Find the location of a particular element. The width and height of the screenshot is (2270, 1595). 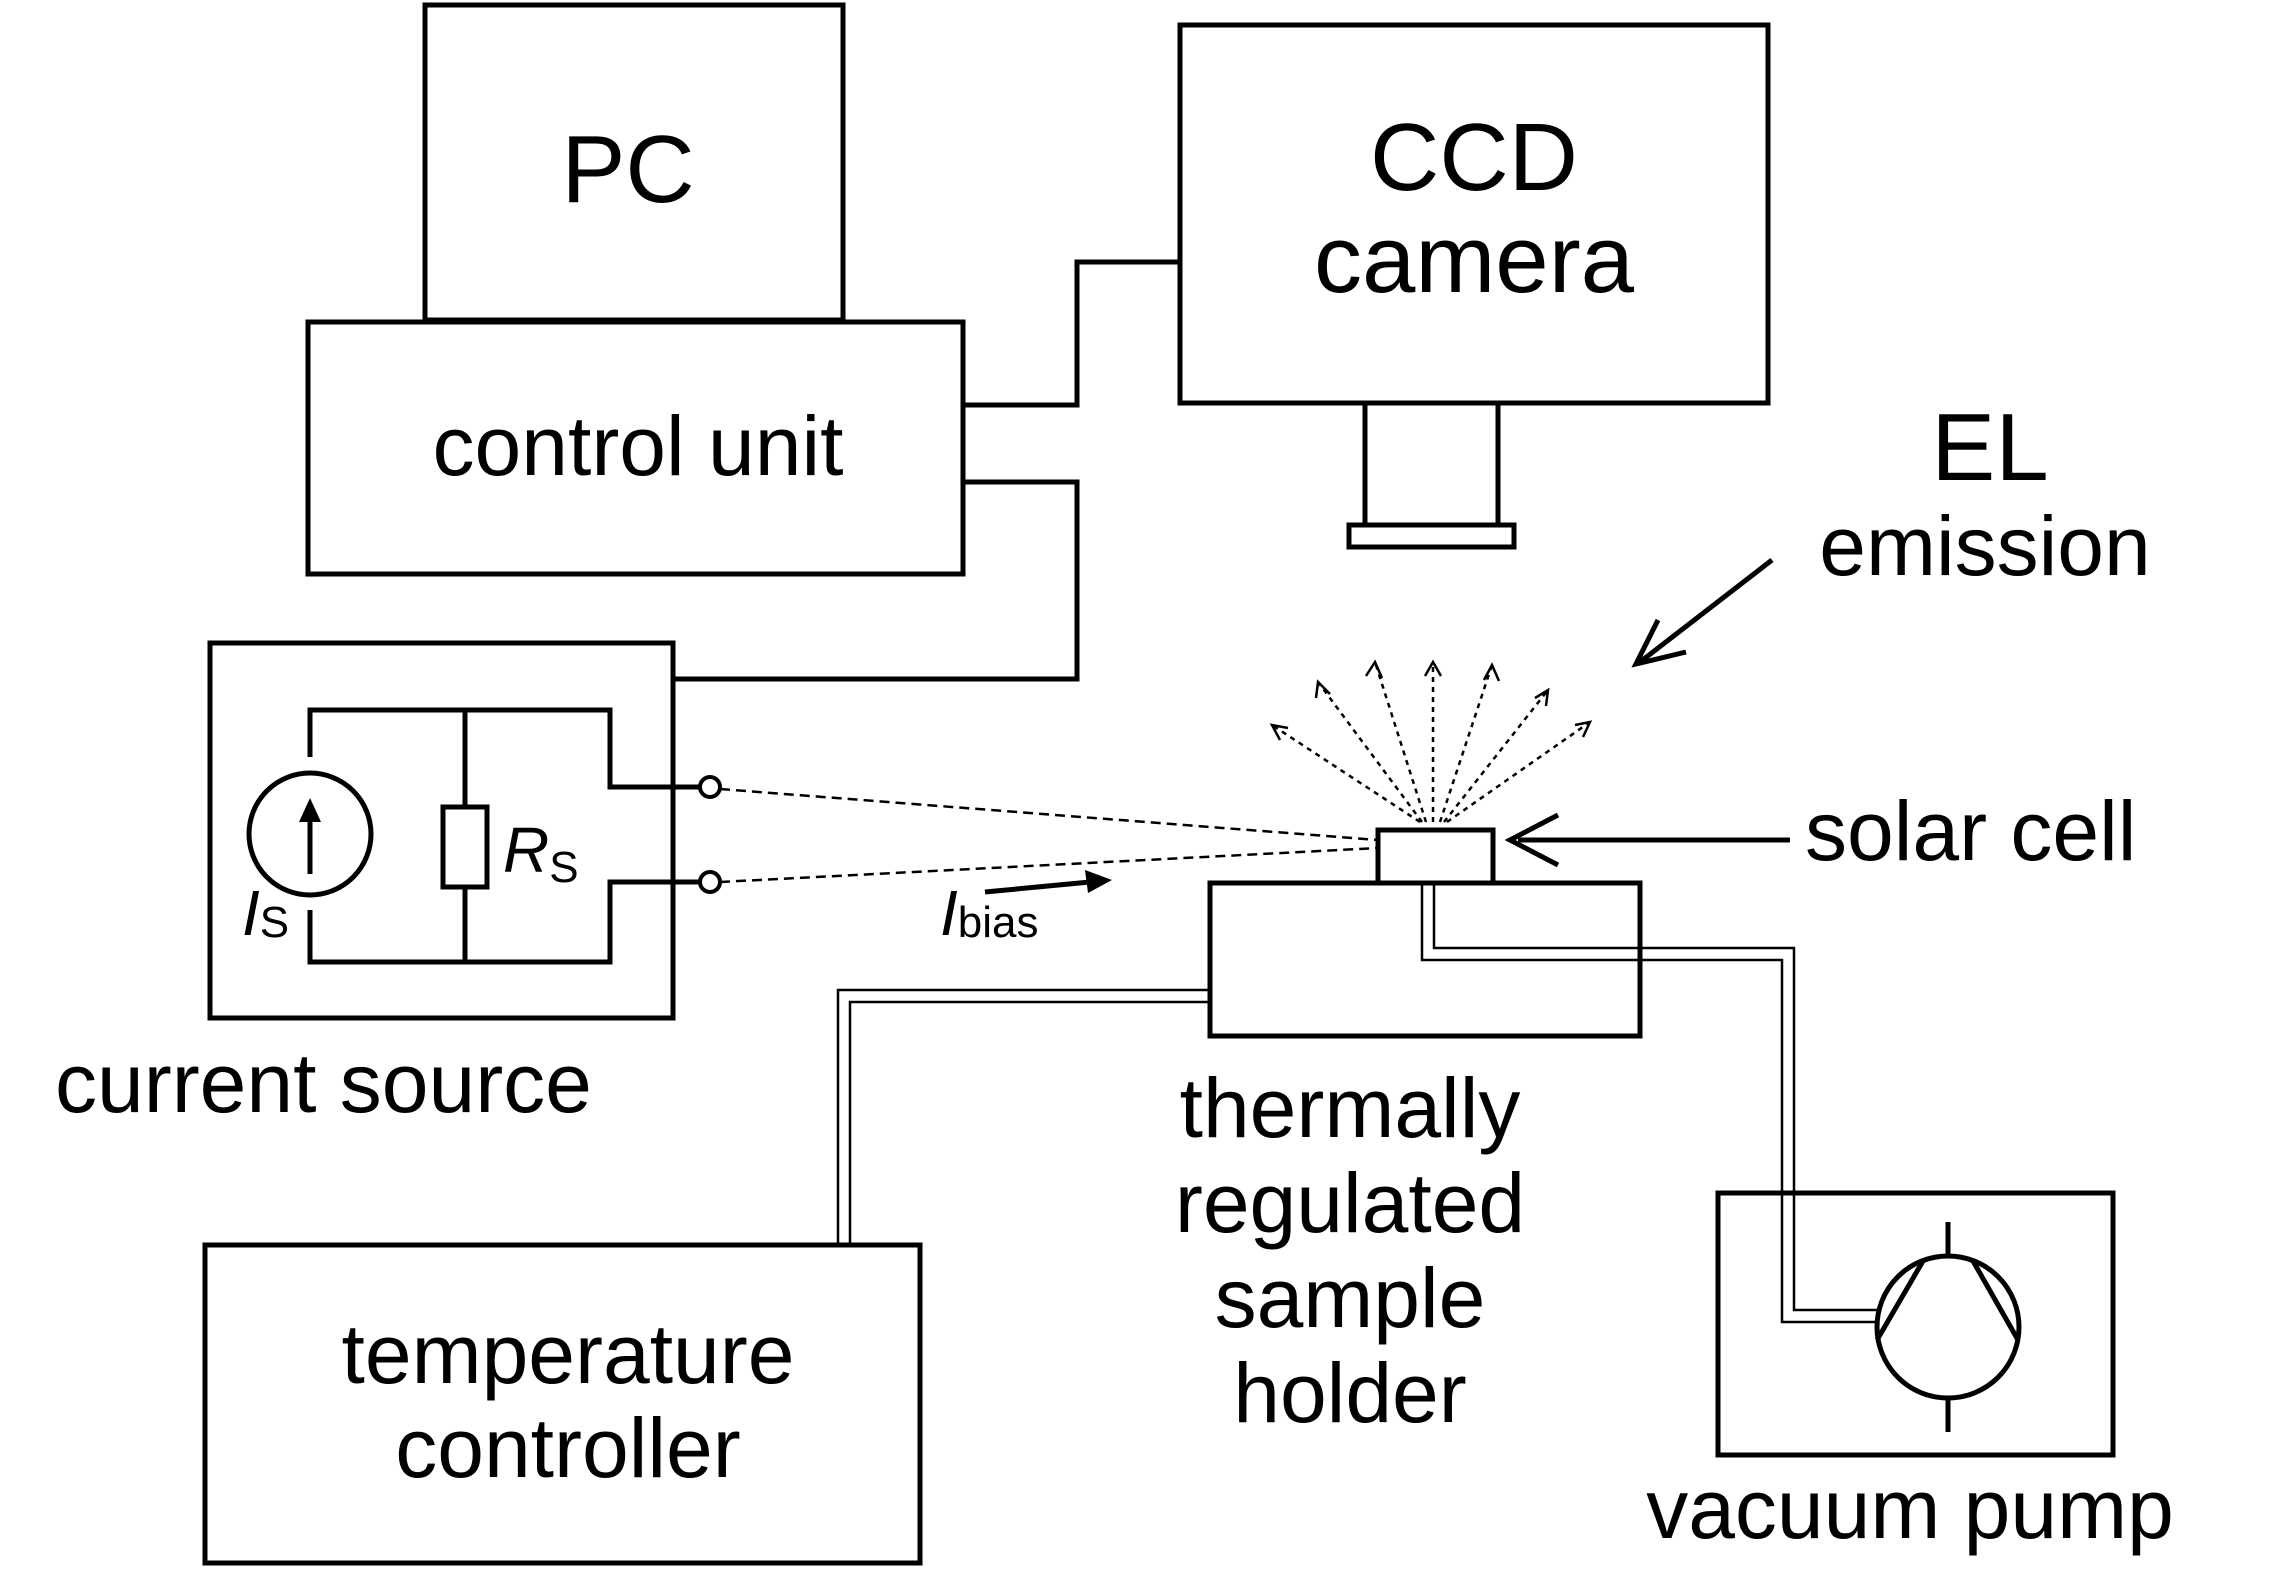

source-bottom-wire is located at coordinates (506, 922).